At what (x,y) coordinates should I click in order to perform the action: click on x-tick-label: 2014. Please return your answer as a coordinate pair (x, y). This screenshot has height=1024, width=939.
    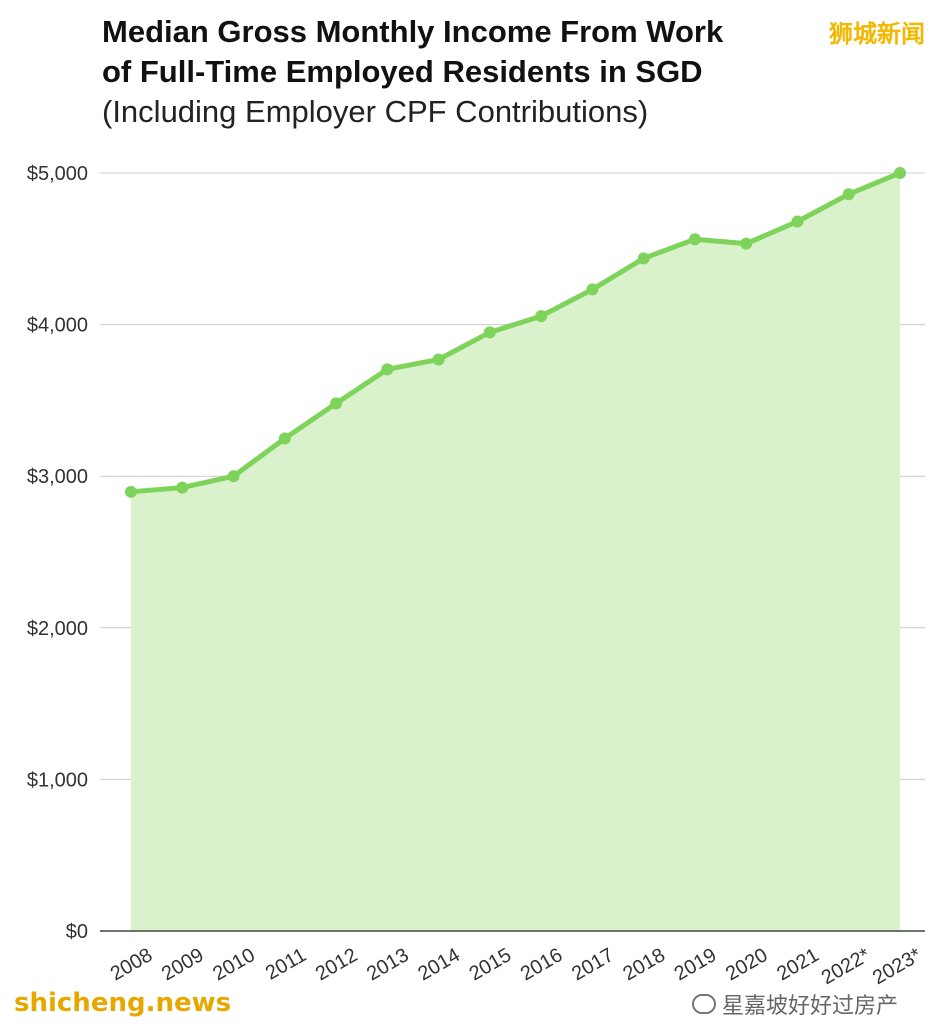
    Looking at the image, I should click on (439, 964).